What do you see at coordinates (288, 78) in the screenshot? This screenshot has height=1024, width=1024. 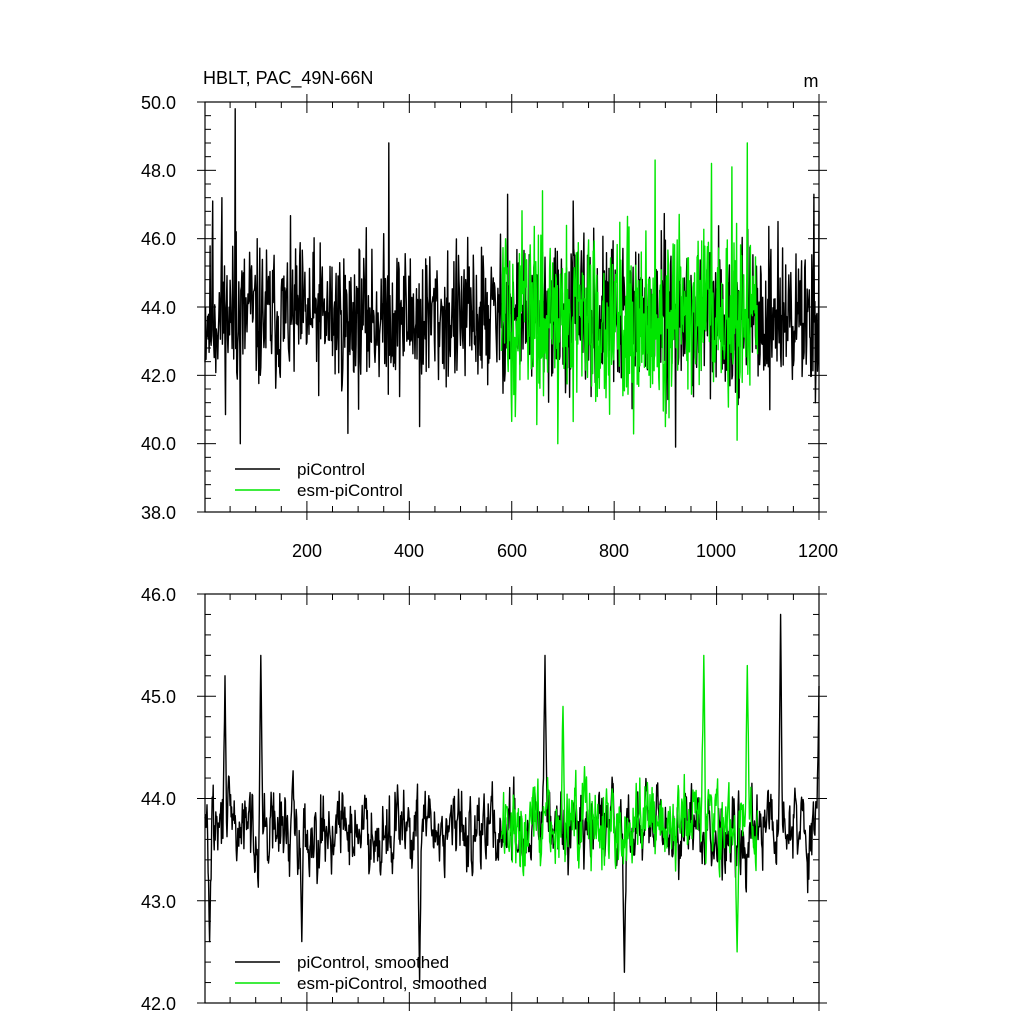 I see `chart-title: HBLT, PAC_49N-66N` at bounding box center [288, 78].